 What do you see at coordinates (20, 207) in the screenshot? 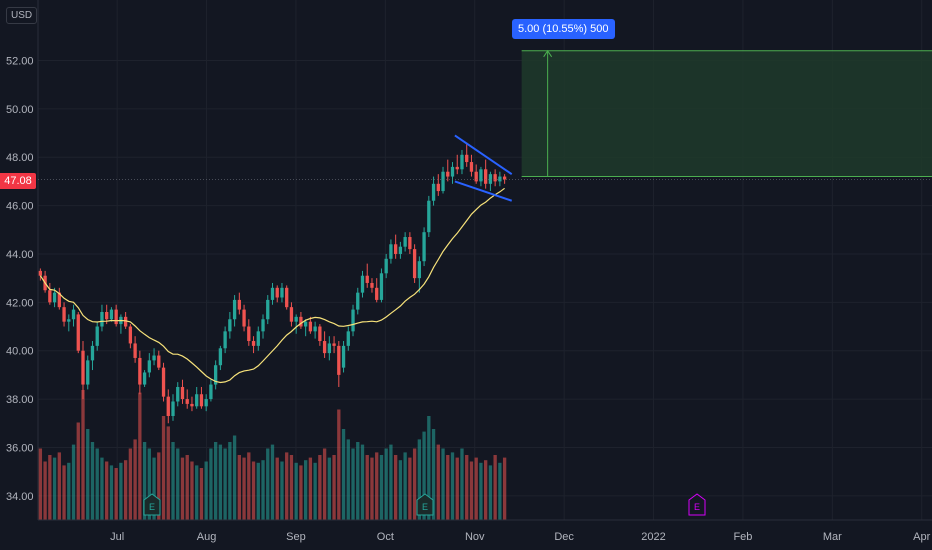
I see `y-tick-label: 46.00` at bounding box center [20, 207].